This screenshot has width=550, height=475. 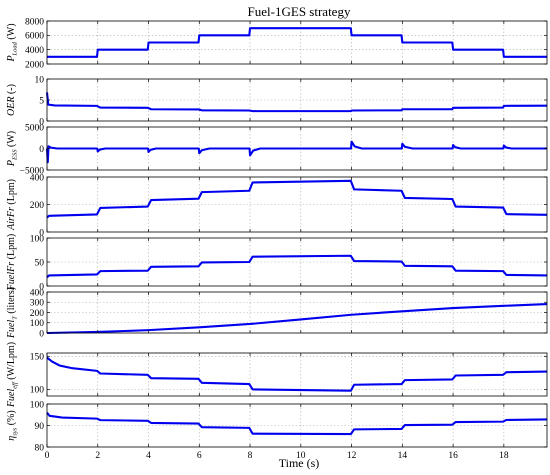 I want to click on x-tick-label: 4, so click(x=148, y=456).